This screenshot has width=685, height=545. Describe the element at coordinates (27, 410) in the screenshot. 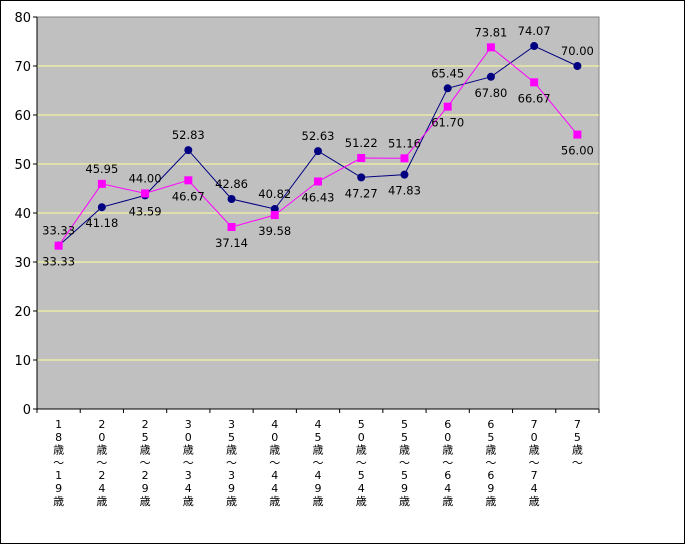

I see `y-tick-label: 0` at that location.